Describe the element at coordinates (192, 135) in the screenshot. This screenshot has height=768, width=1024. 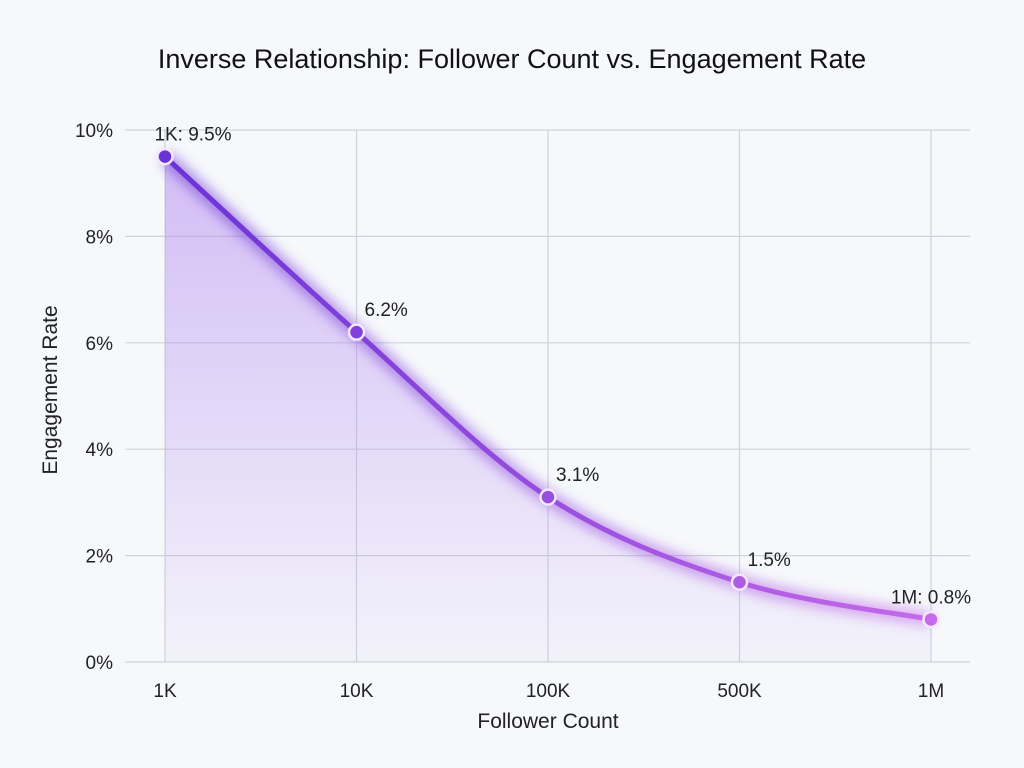
I see `data-label: 1K: 9.5%` at that location.